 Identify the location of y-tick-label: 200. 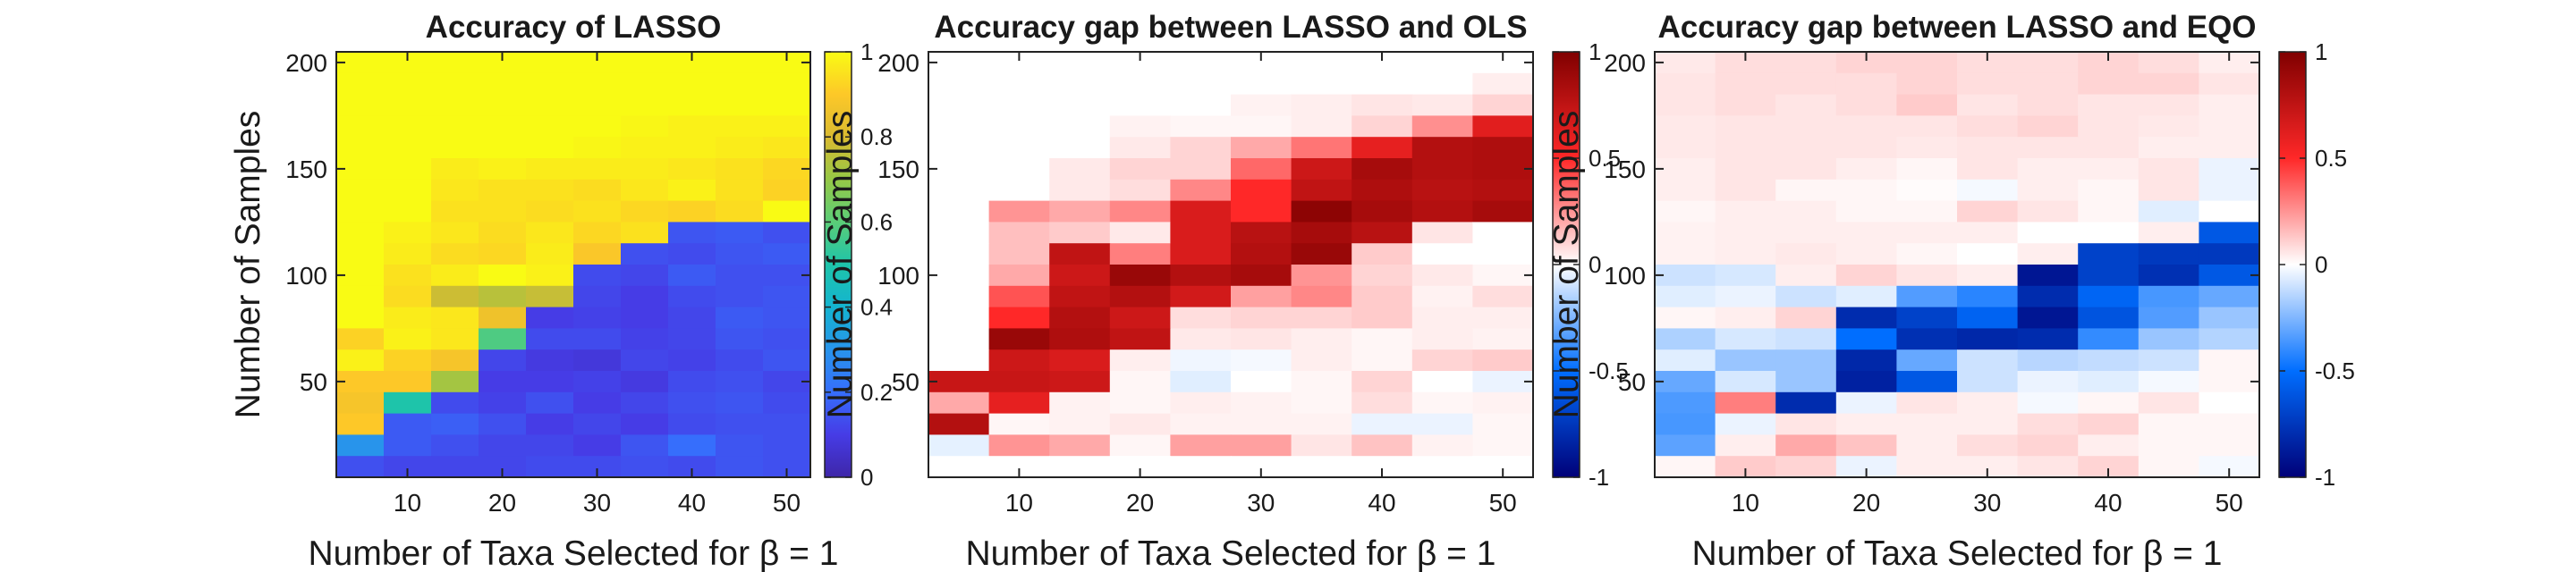
(306, 63).